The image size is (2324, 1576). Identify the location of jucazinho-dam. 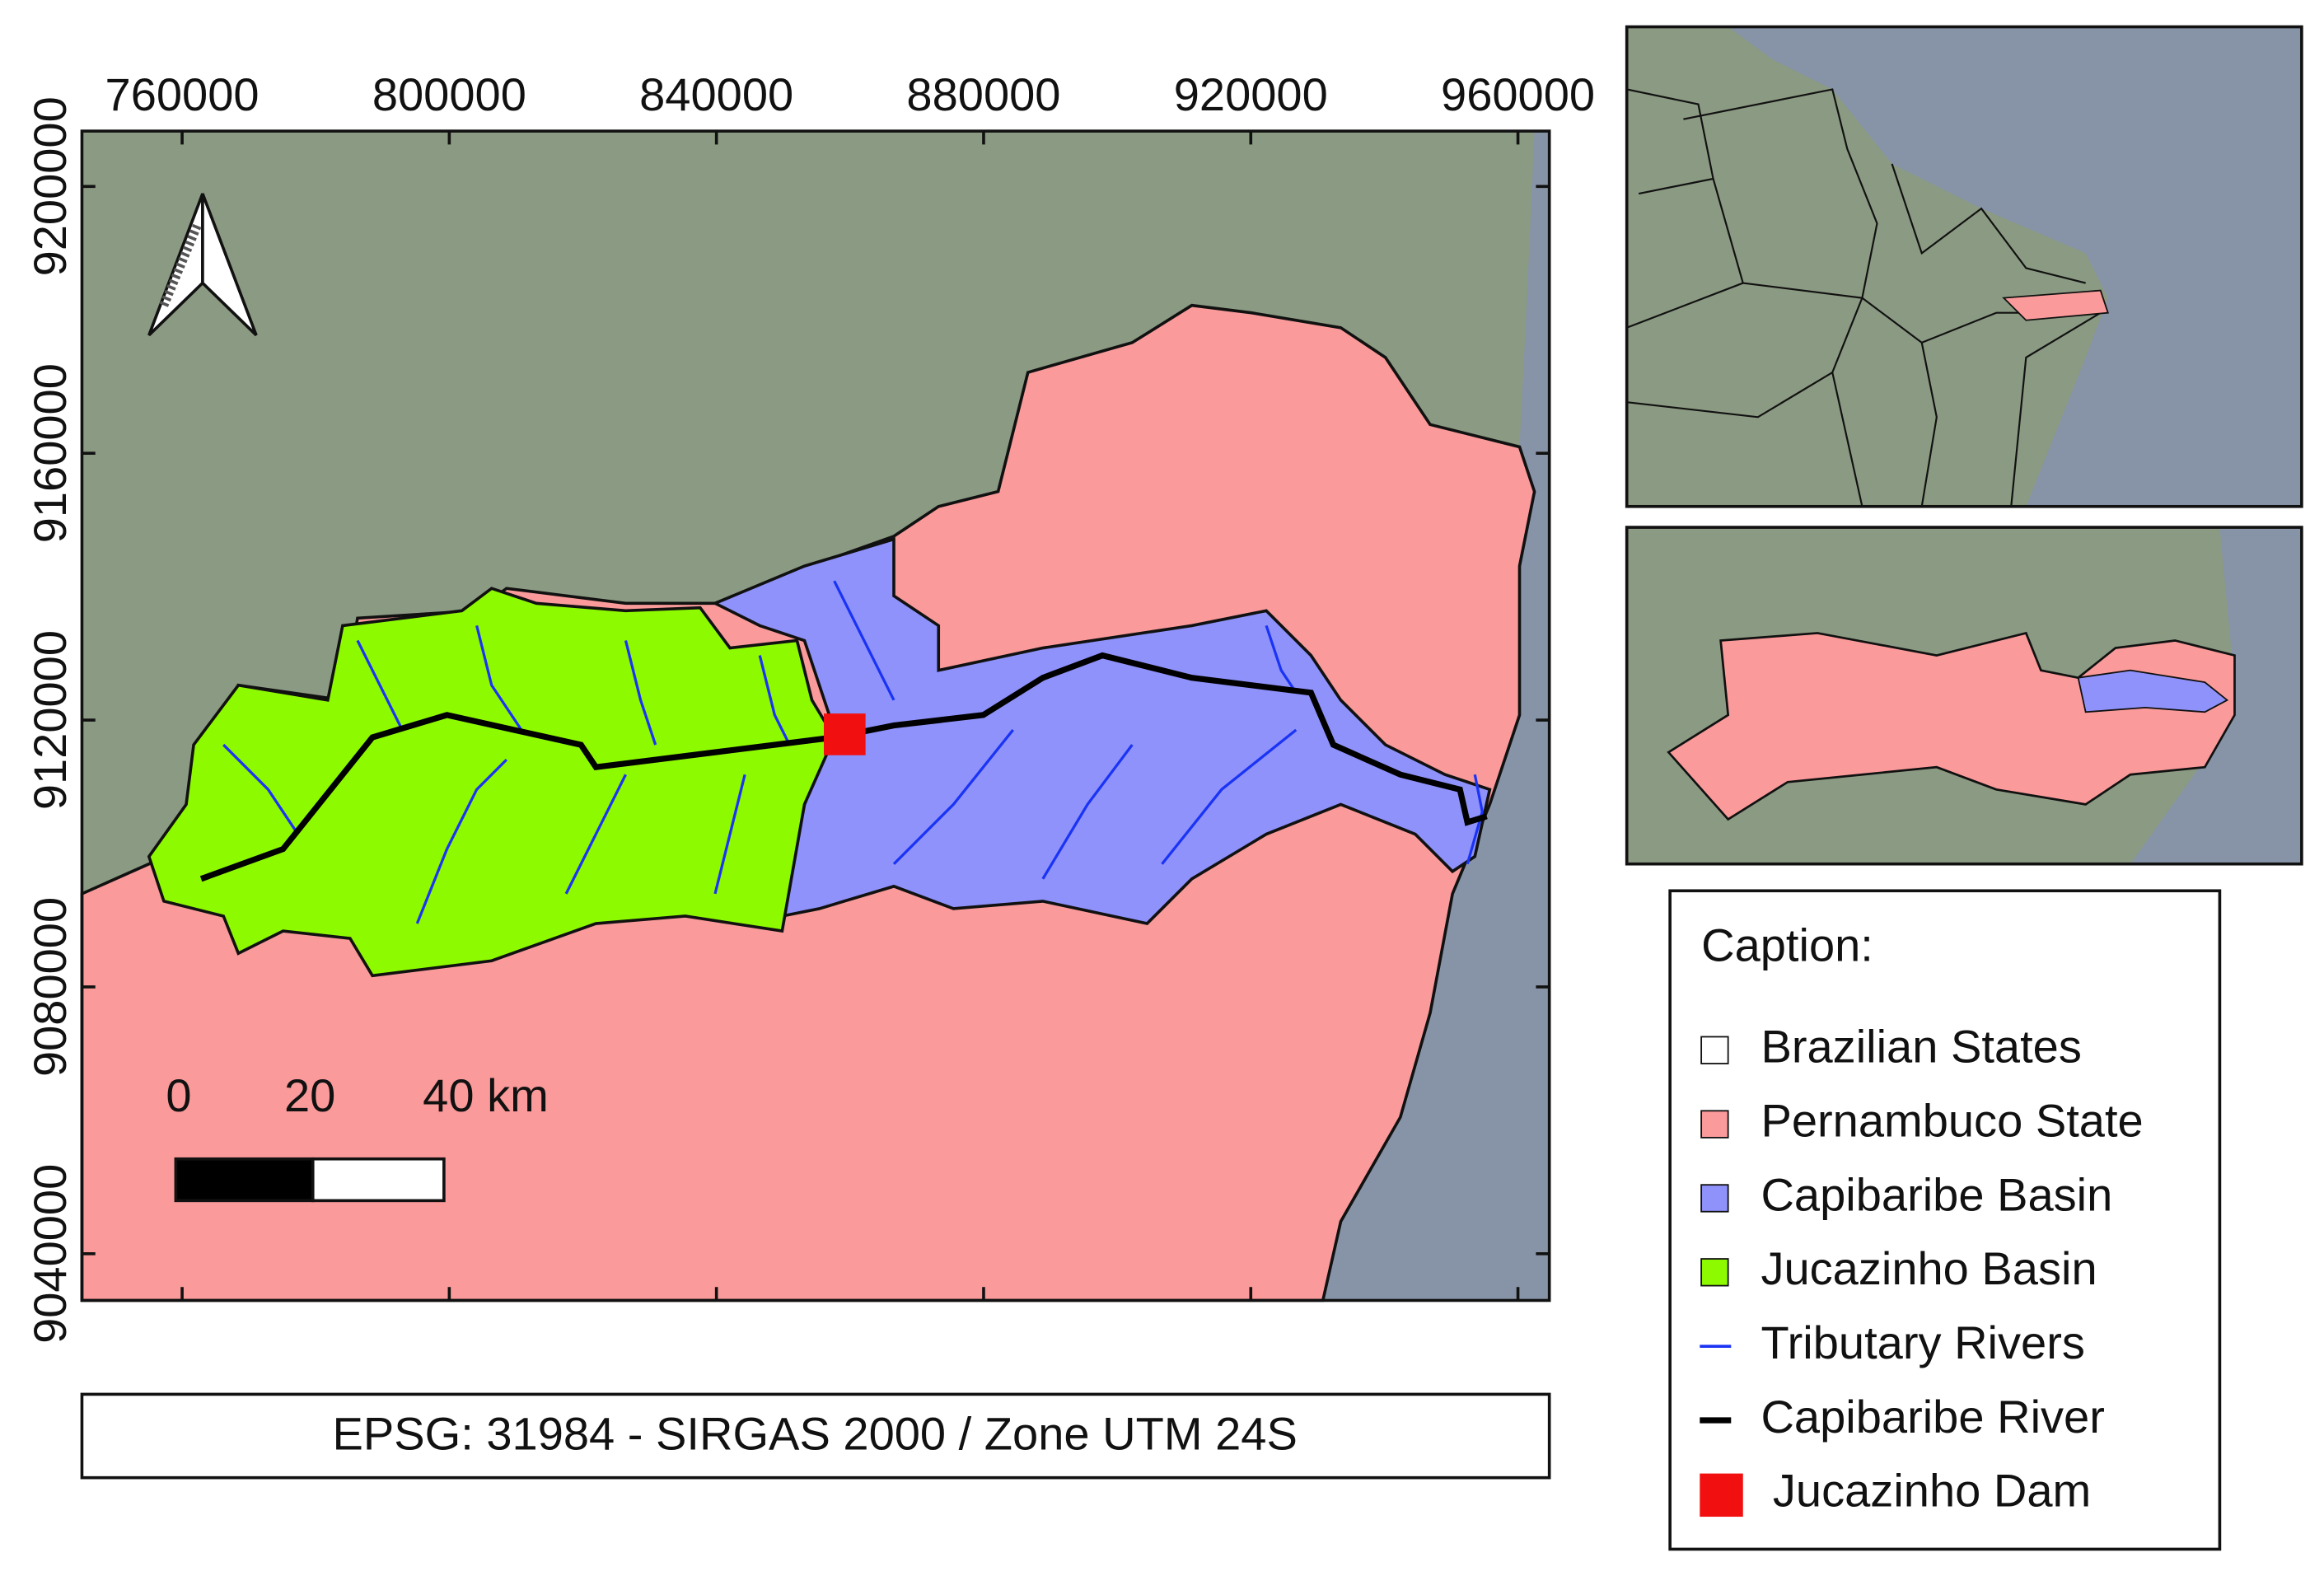
(845, 734).